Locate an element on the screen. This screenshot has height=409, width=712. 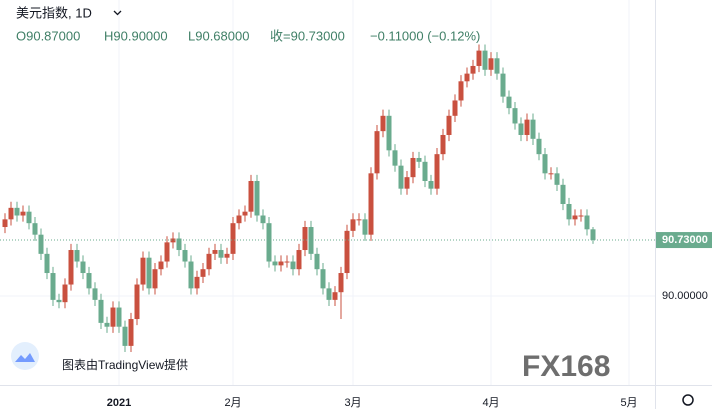
high-value: H90.90000 is located at coordinates (136, 35).